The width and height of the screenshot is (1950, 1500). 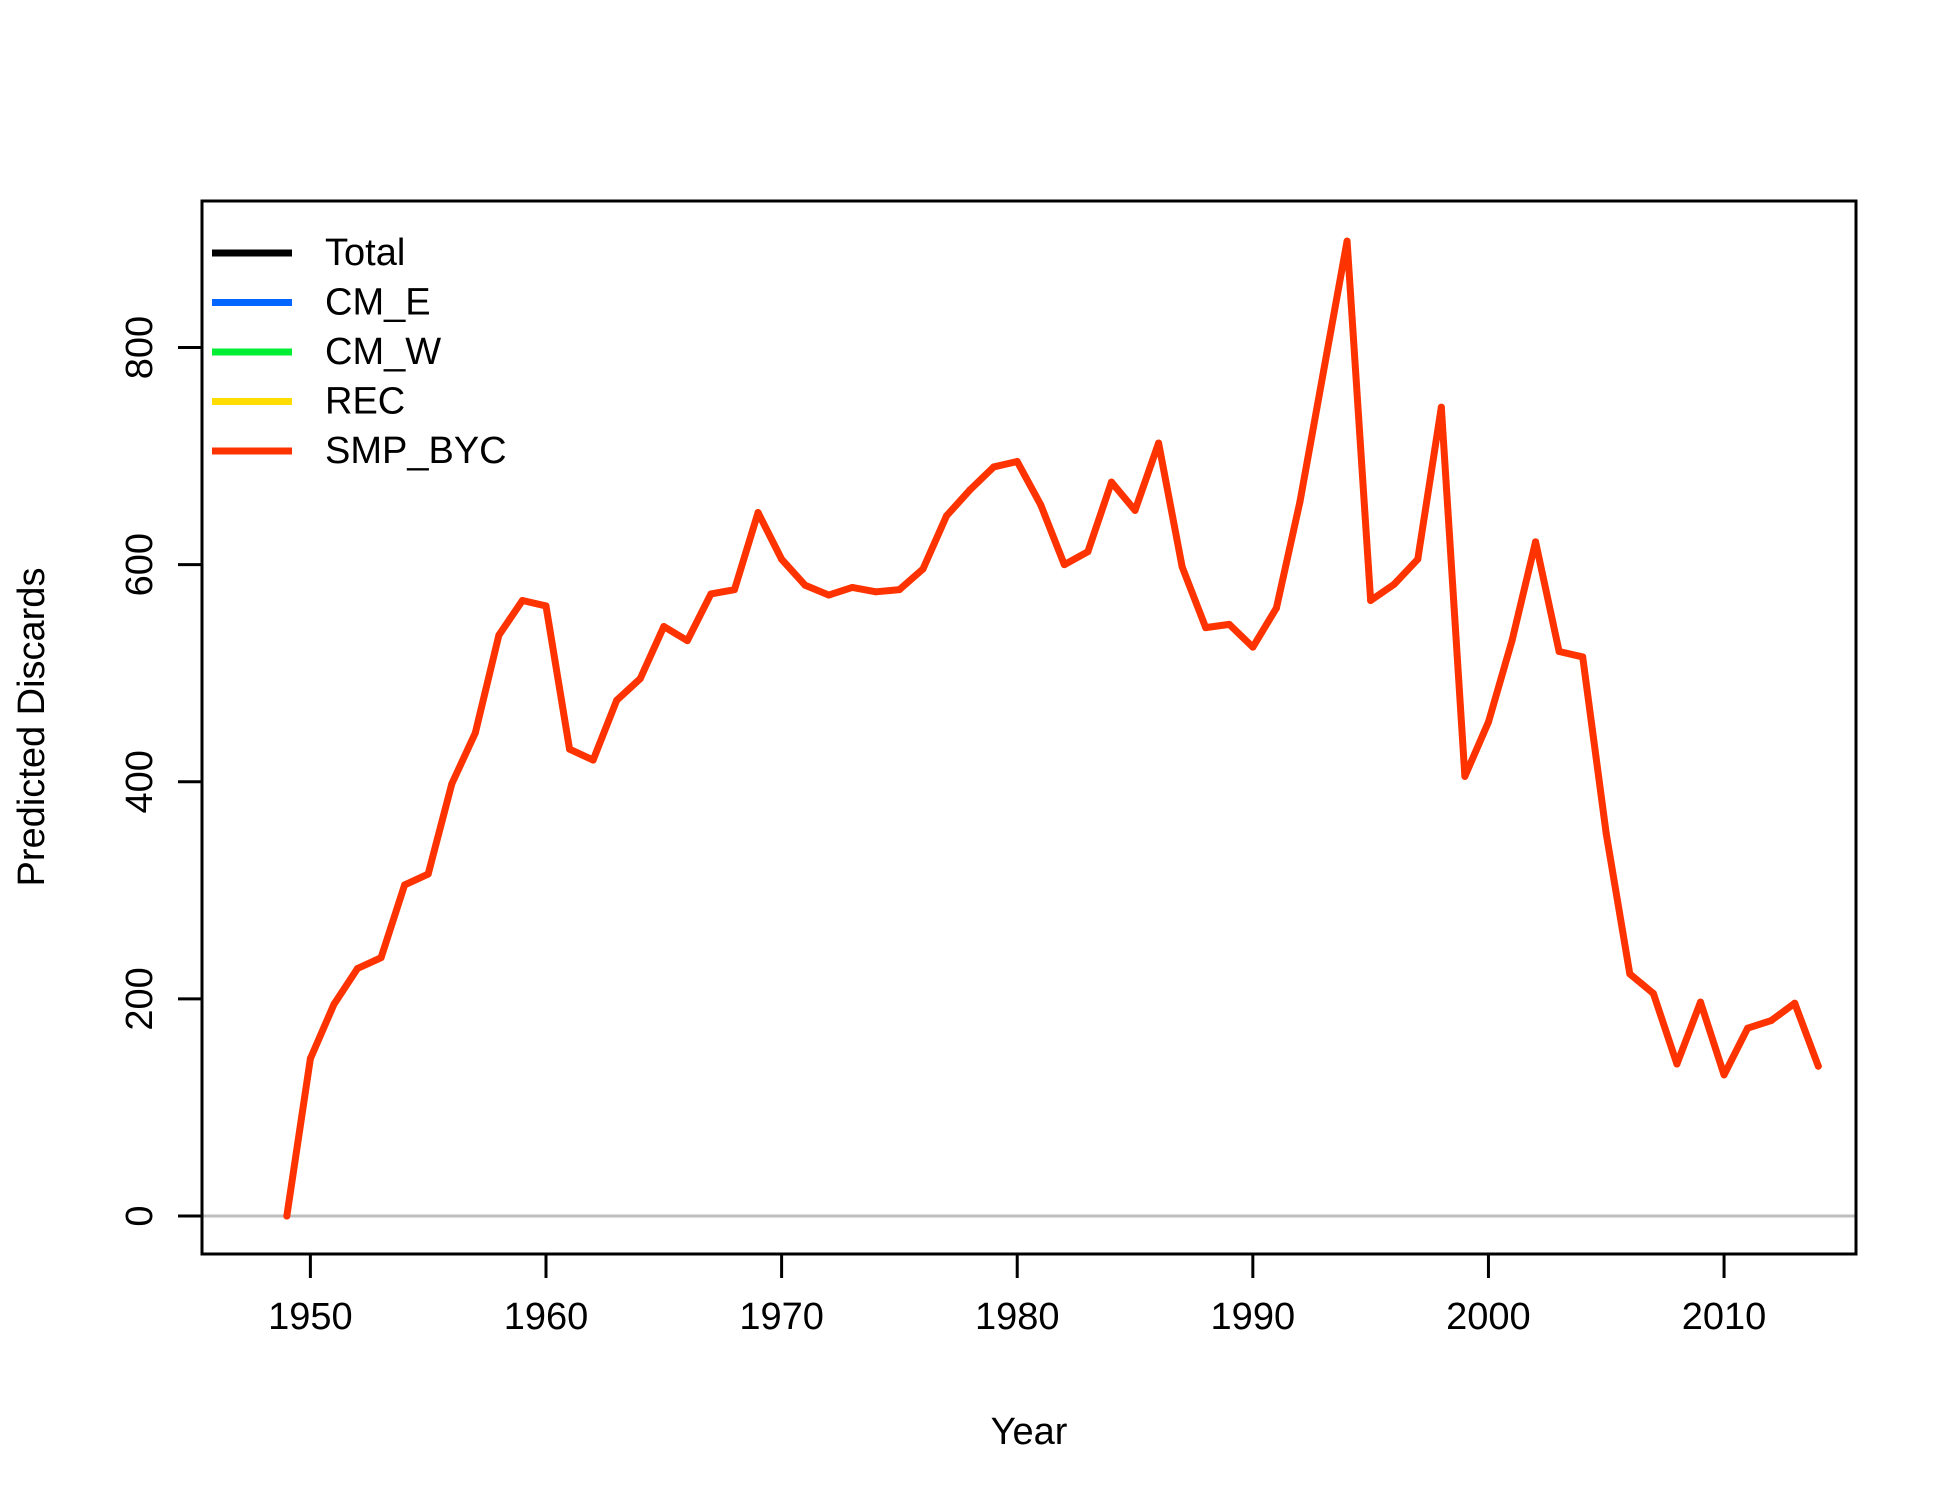 What do you see at coordinates (140, 781) in the screenshot?
I see `y-tick-label: 400` at bounding box center [140, 781].